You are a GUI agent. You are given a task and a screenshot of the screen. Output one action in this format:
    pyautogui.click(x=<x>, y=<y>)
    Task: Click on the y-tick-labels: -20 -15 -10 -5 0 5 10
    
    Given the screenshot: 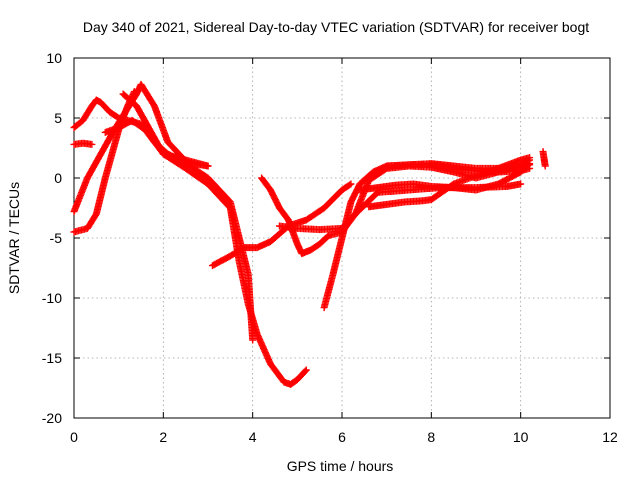 What is the action you would take?
    pyautogui.click(x=52, y=238)
    